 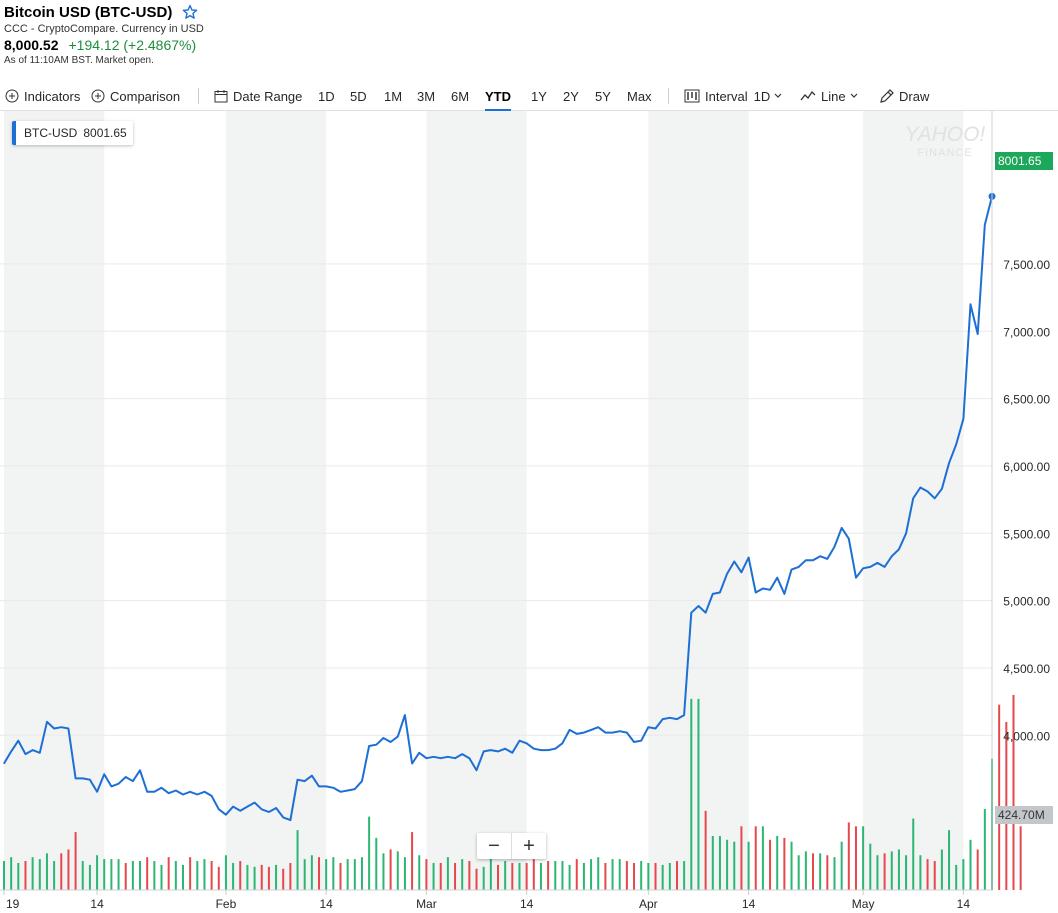 What do you see at coordinates (945, 134) in the screenshot?
I see `watermark-line1: YAHOO!` at bounding box center [945, 134].